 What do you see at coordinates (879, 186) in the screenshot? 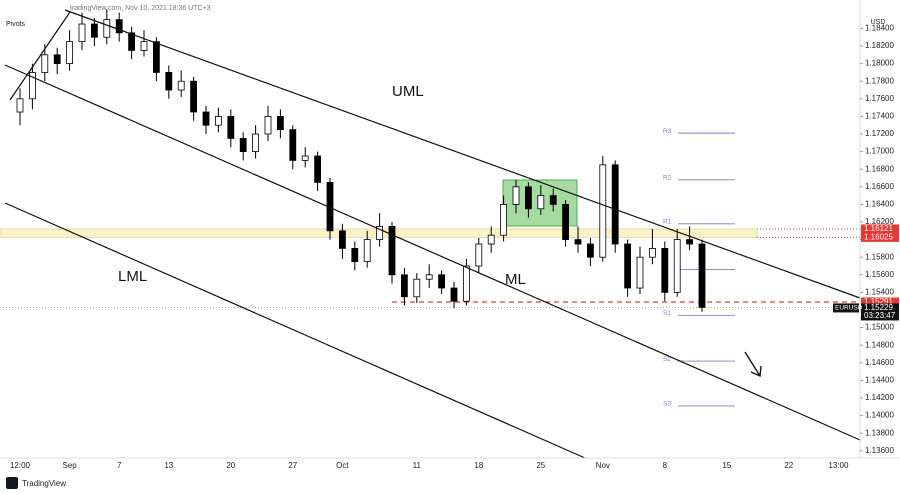
I see `y-tick-label: 1.16600` at bounding box center [879, 186].